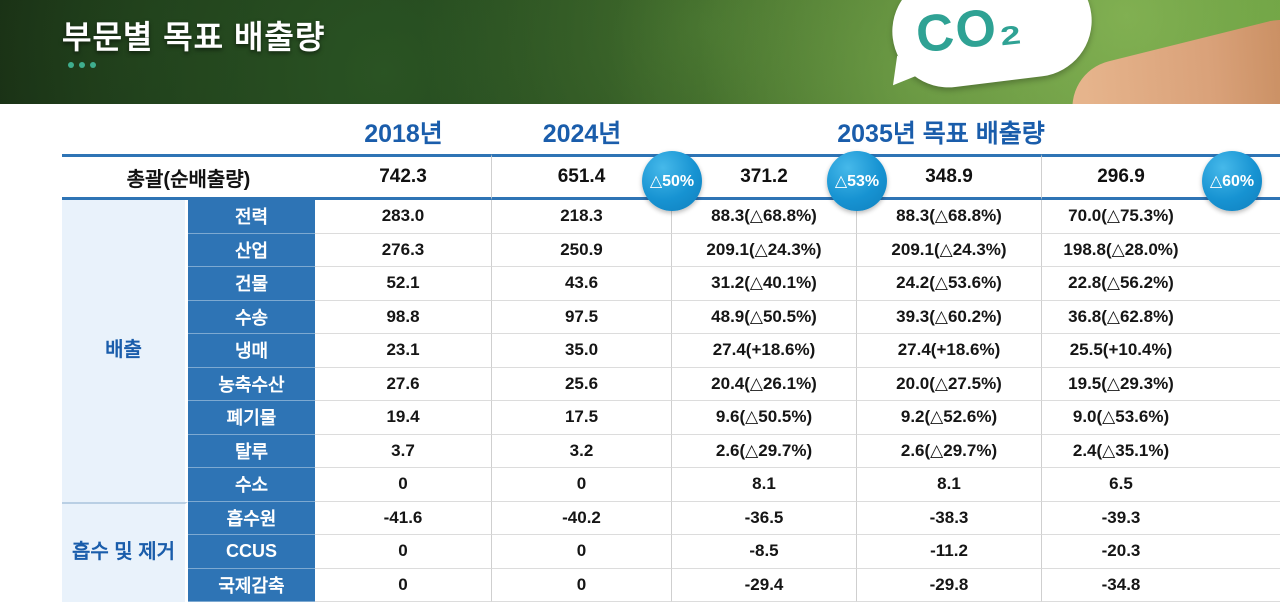  I want to click on row-label: 흡수원, so click(251, 518).